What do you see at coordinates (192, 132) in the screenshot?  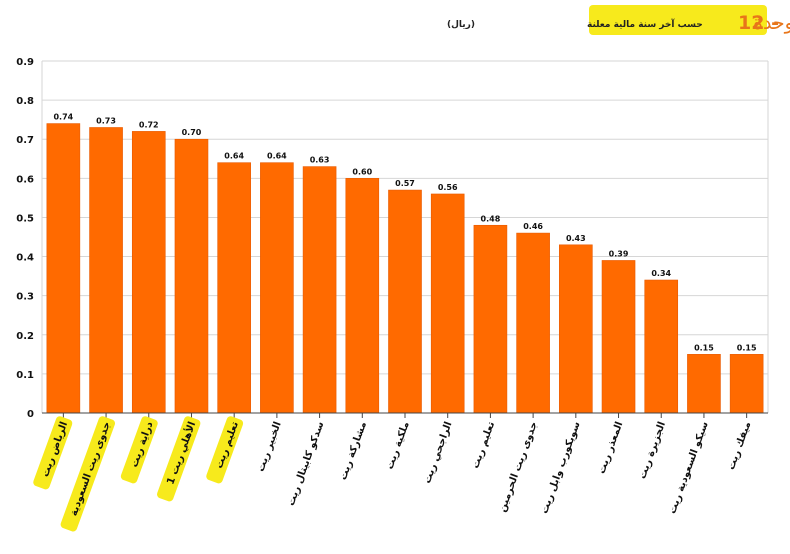 I see `data-label: 0.70` at bounding box center [192, 132].